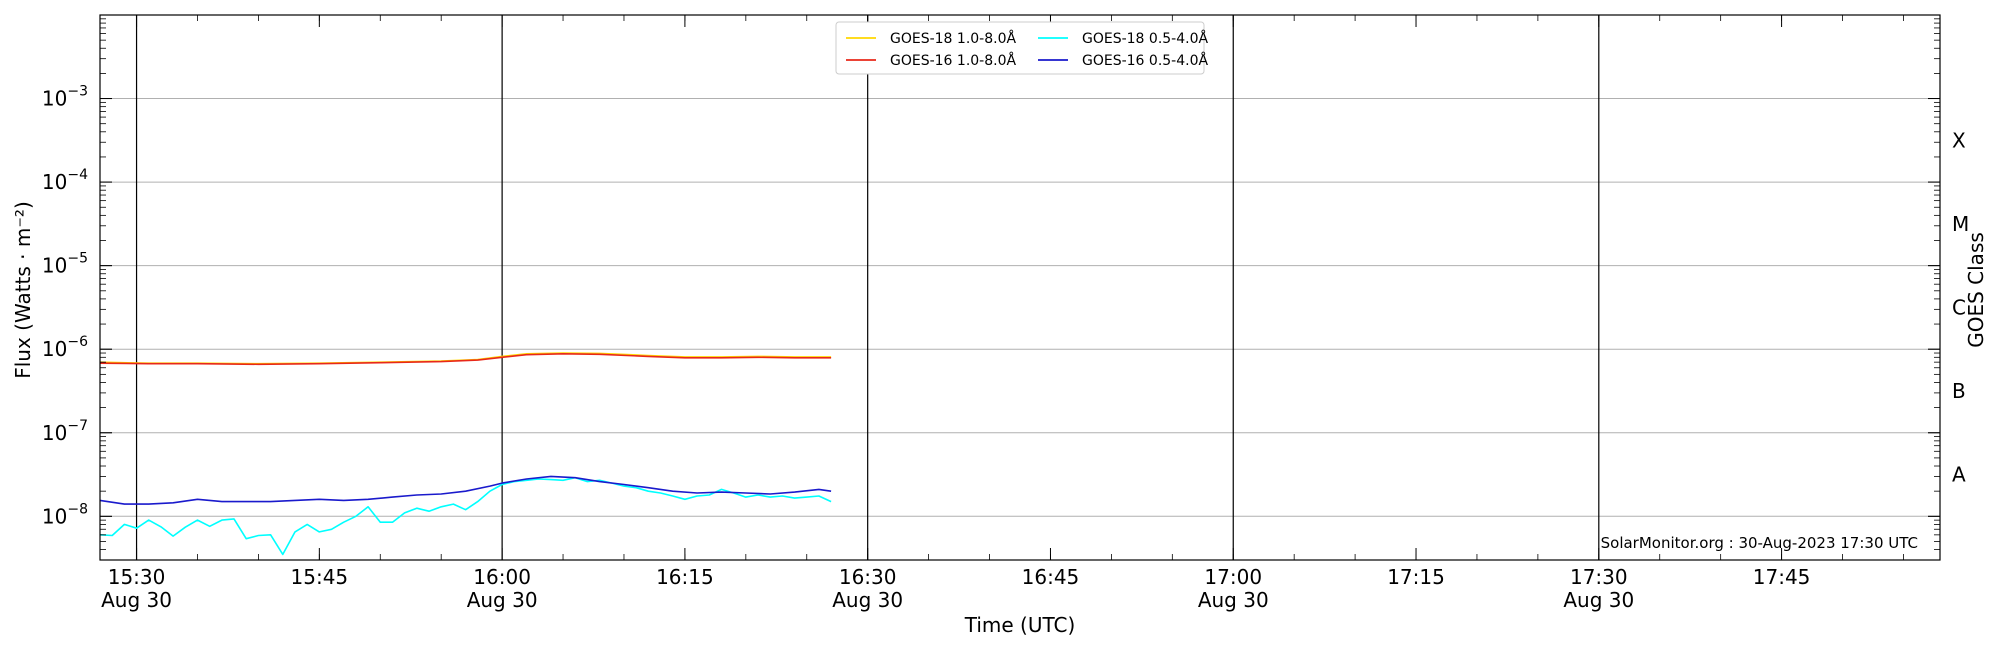 The width and height of the screenshot is (2000, 650). Describe the element at coordinates (1960, 224) in the screenshot. I see `goes-class-label: M` at that location.